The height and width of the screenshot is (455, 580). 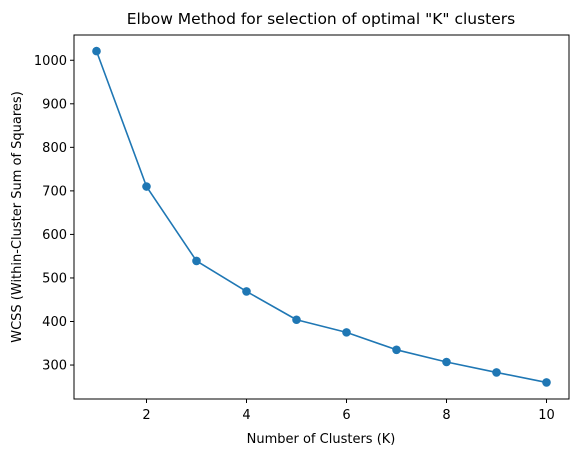 What do you see at coordinates (54, 191) in the screenshot?
I see `y-tick-label: 700` at bounding box center [54, 191].